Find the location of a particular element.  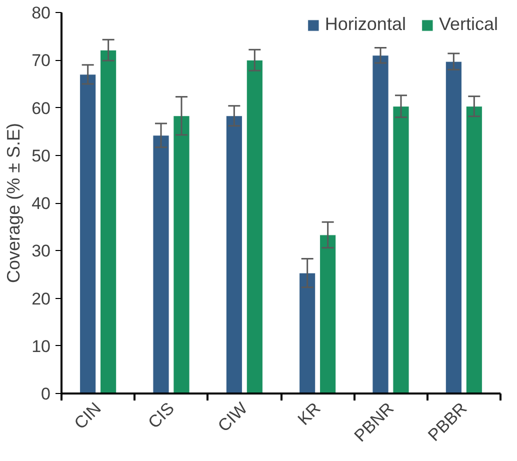

y-tick-label: 80 is located at coordinates (41, 13).